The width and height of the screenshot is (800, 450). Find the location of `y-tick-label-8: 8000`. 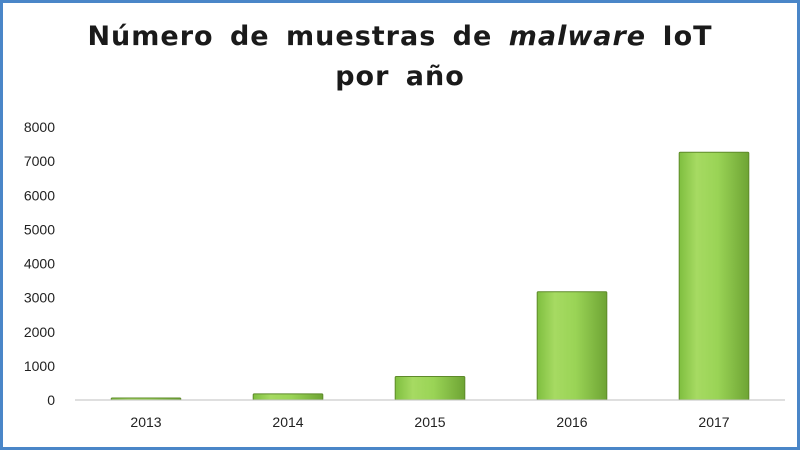

y-tick-label-8: 8000 is located at coordinates (39, 127).